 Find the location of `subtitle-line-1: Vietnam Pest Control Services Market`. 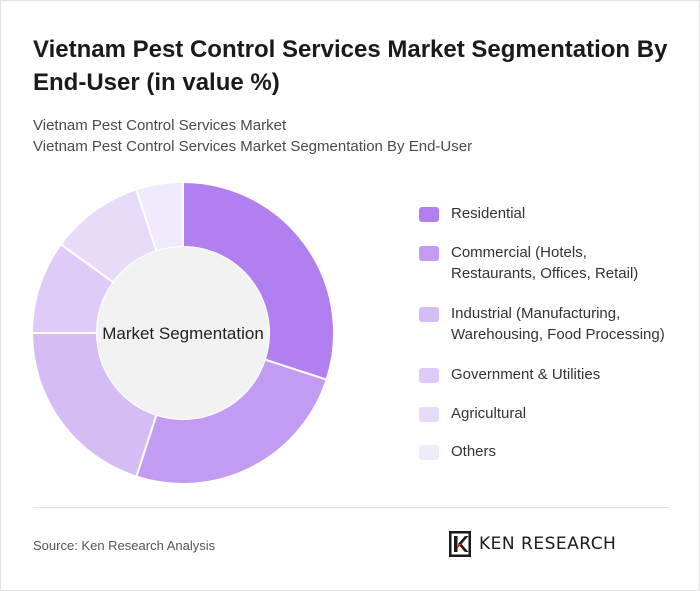

subtitle-line-1: Vietnam Pest Control Services Market is located at coordinates (160, 125).